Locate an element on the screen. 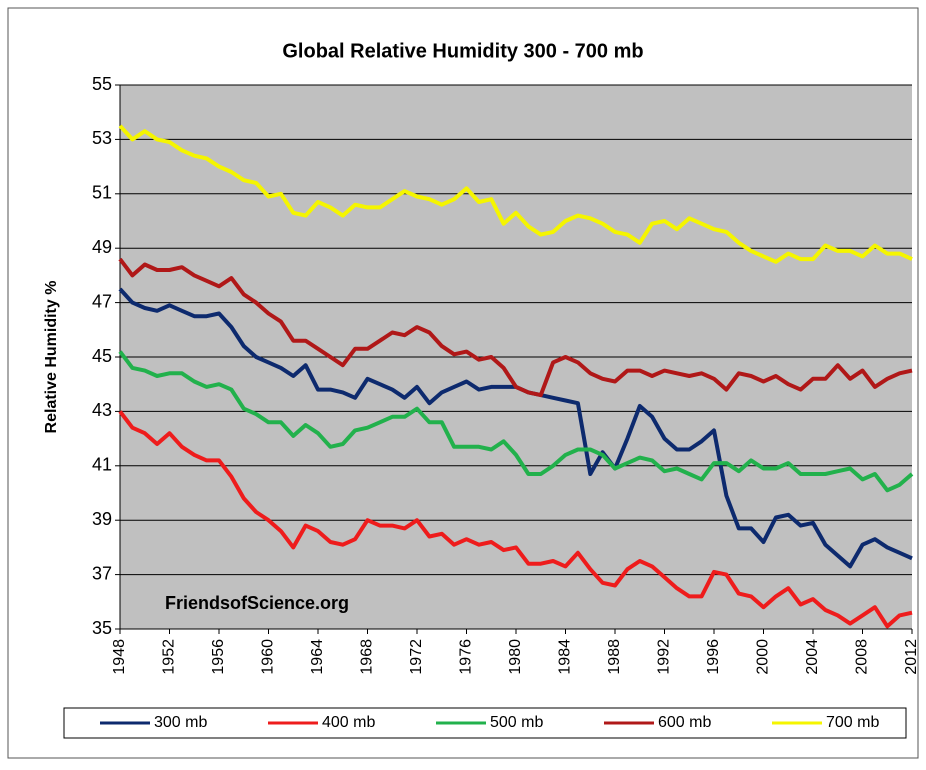 The width and height of the screenshot is (926, 770). y-tick-label: 51 is located at coordinates (102, 193).